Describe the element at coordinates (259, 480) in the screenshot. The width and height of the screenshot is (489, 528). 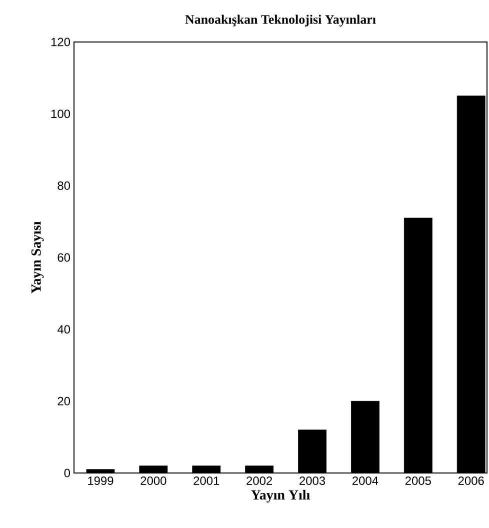
I see `x-tick-label: 2002` at that location.